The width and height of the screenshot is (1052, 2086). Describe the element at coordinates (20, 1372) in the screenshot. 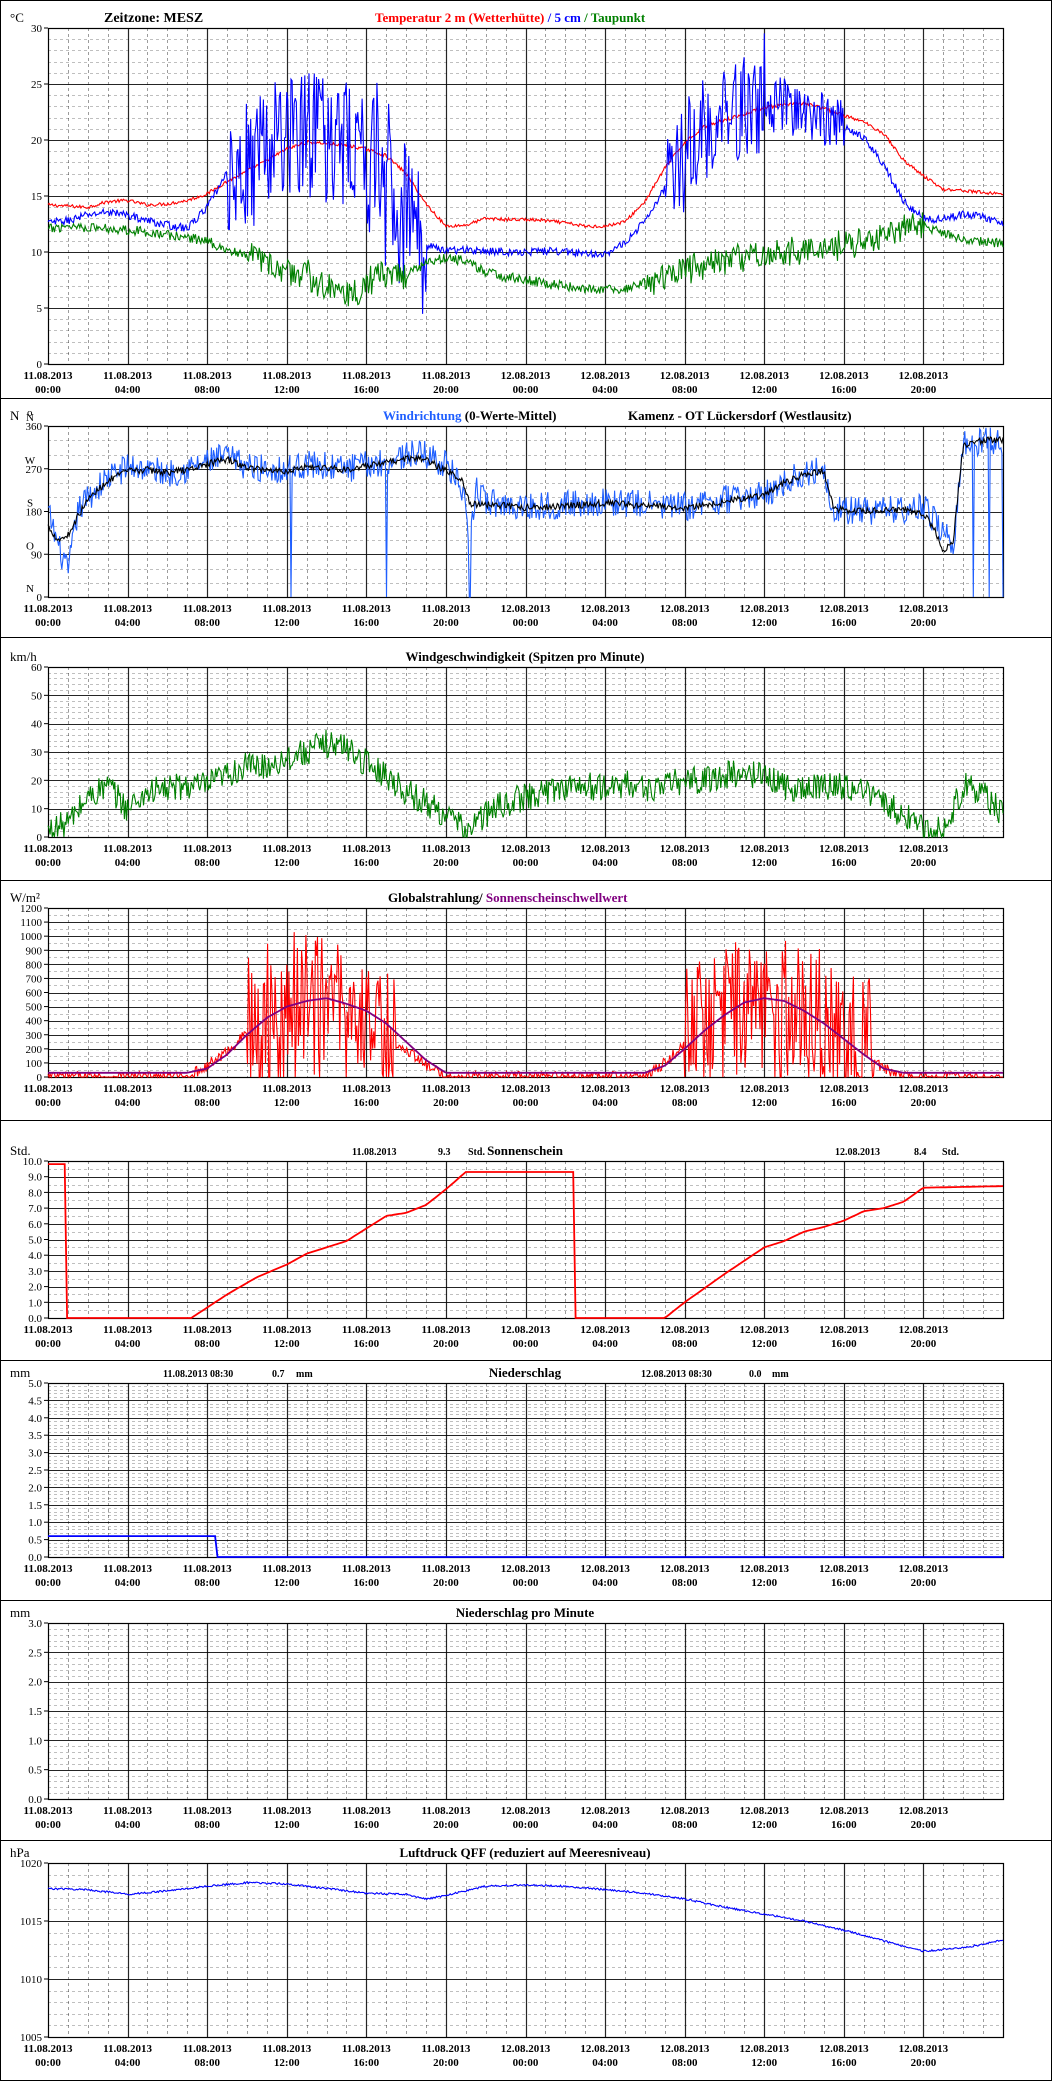

I see `unit-label: mm` at that location.